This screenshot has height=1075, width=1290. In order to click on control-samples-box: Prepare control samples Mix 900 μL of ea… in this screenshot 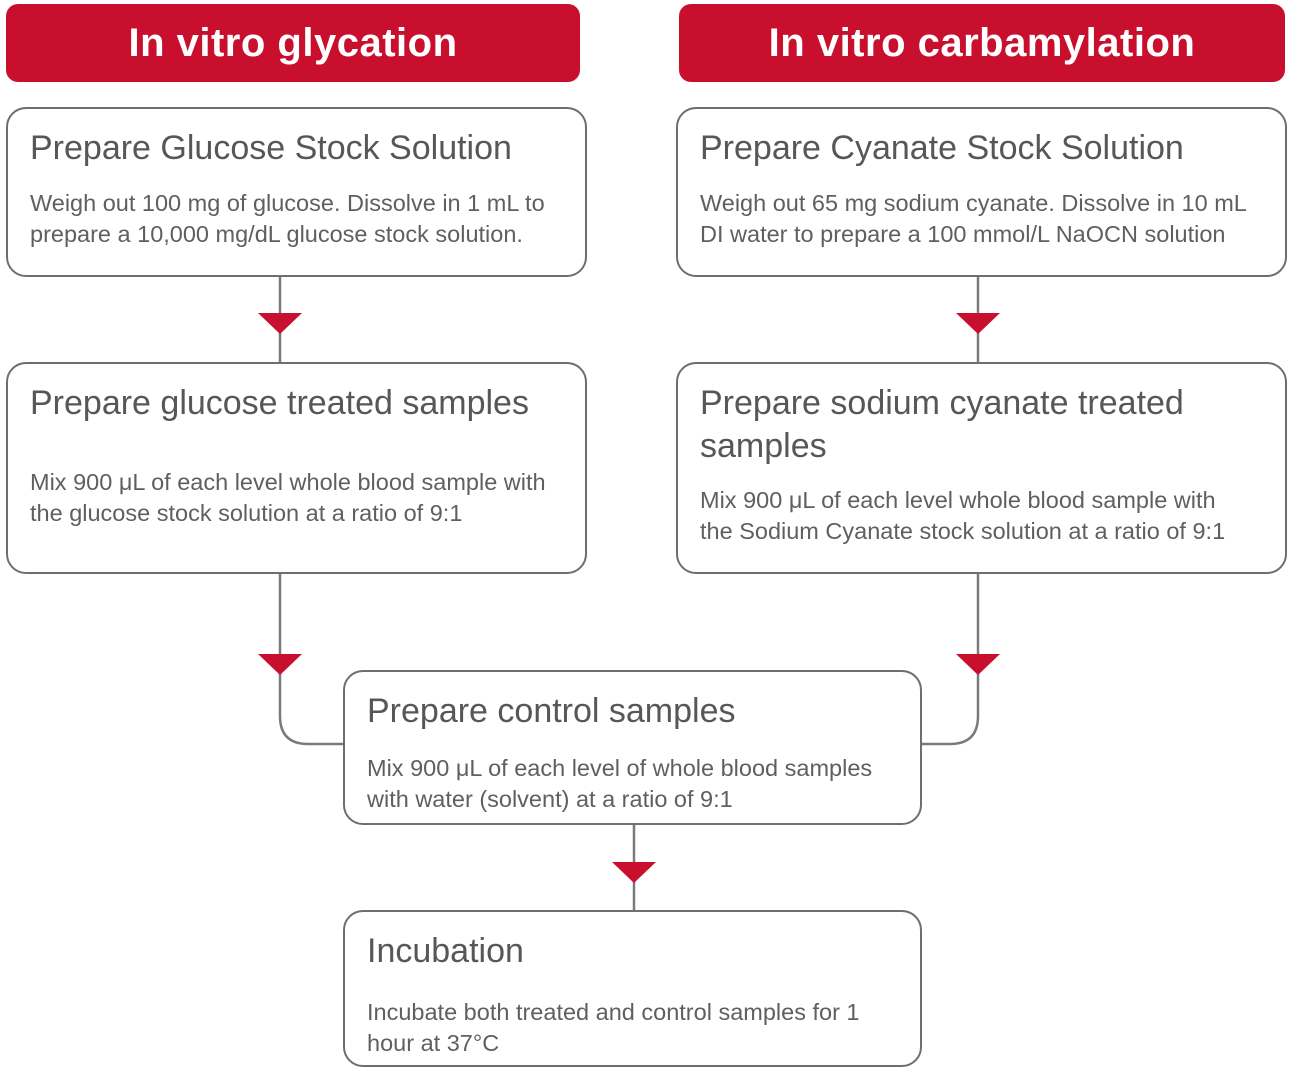, I will do `click(632, 747)`.